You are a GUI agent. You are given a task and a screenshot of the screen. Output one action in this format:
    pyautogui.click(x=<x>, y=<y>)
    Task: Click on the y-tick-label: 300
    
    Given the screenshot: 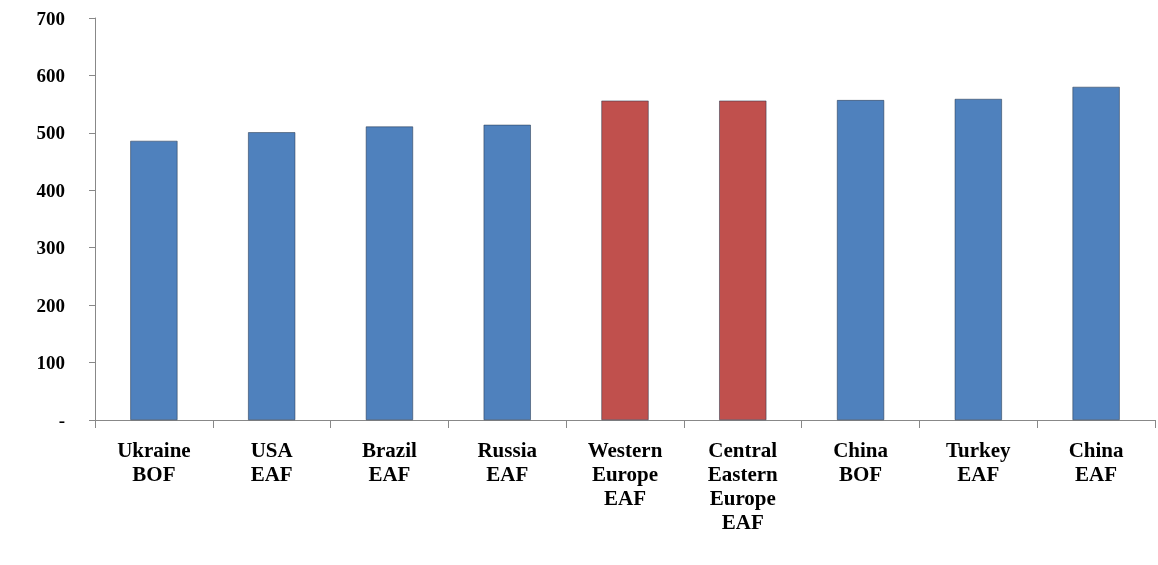 What is the action you would take?
    pyautogui.click(x=50, y=248)
    